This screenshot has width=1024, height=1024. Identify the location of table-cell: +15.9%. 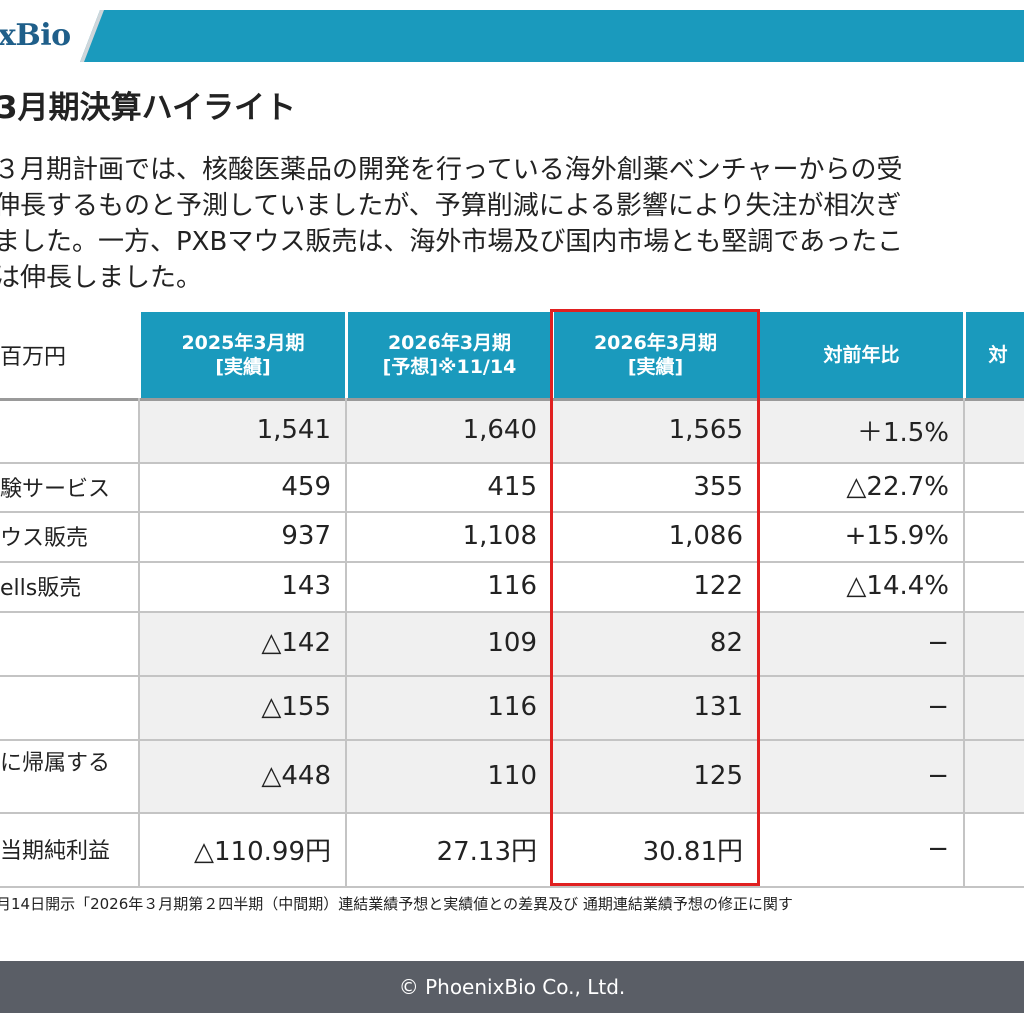
(896, 536).